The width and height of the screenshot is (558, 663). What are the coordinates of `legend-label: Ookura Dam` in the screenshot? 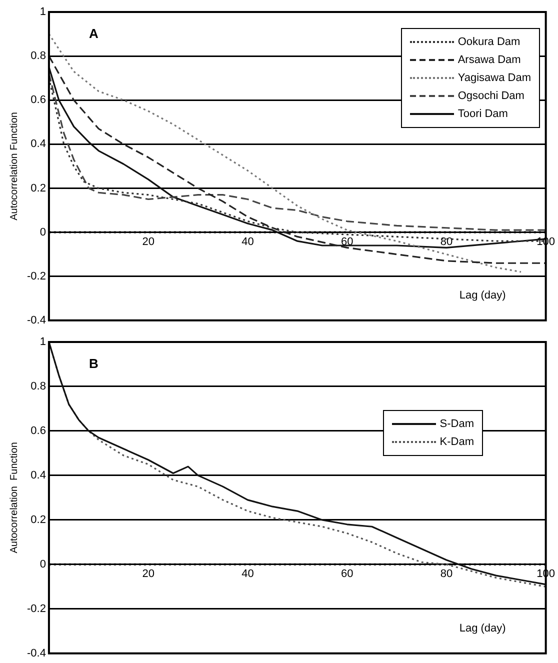 It's located at (489, 42).